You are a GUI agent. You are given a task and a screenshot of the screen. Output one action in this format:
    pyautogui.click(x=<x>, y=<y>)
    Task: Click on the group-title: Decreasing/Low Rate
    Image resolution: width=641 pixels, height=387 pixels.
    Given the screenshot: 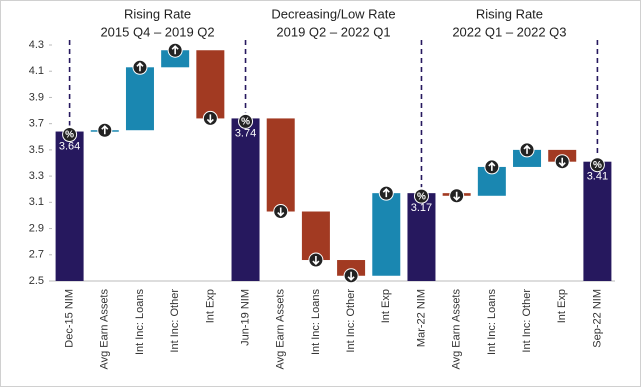 What is the action you would take?
    pyautogui.click(x=333, y=13)
    